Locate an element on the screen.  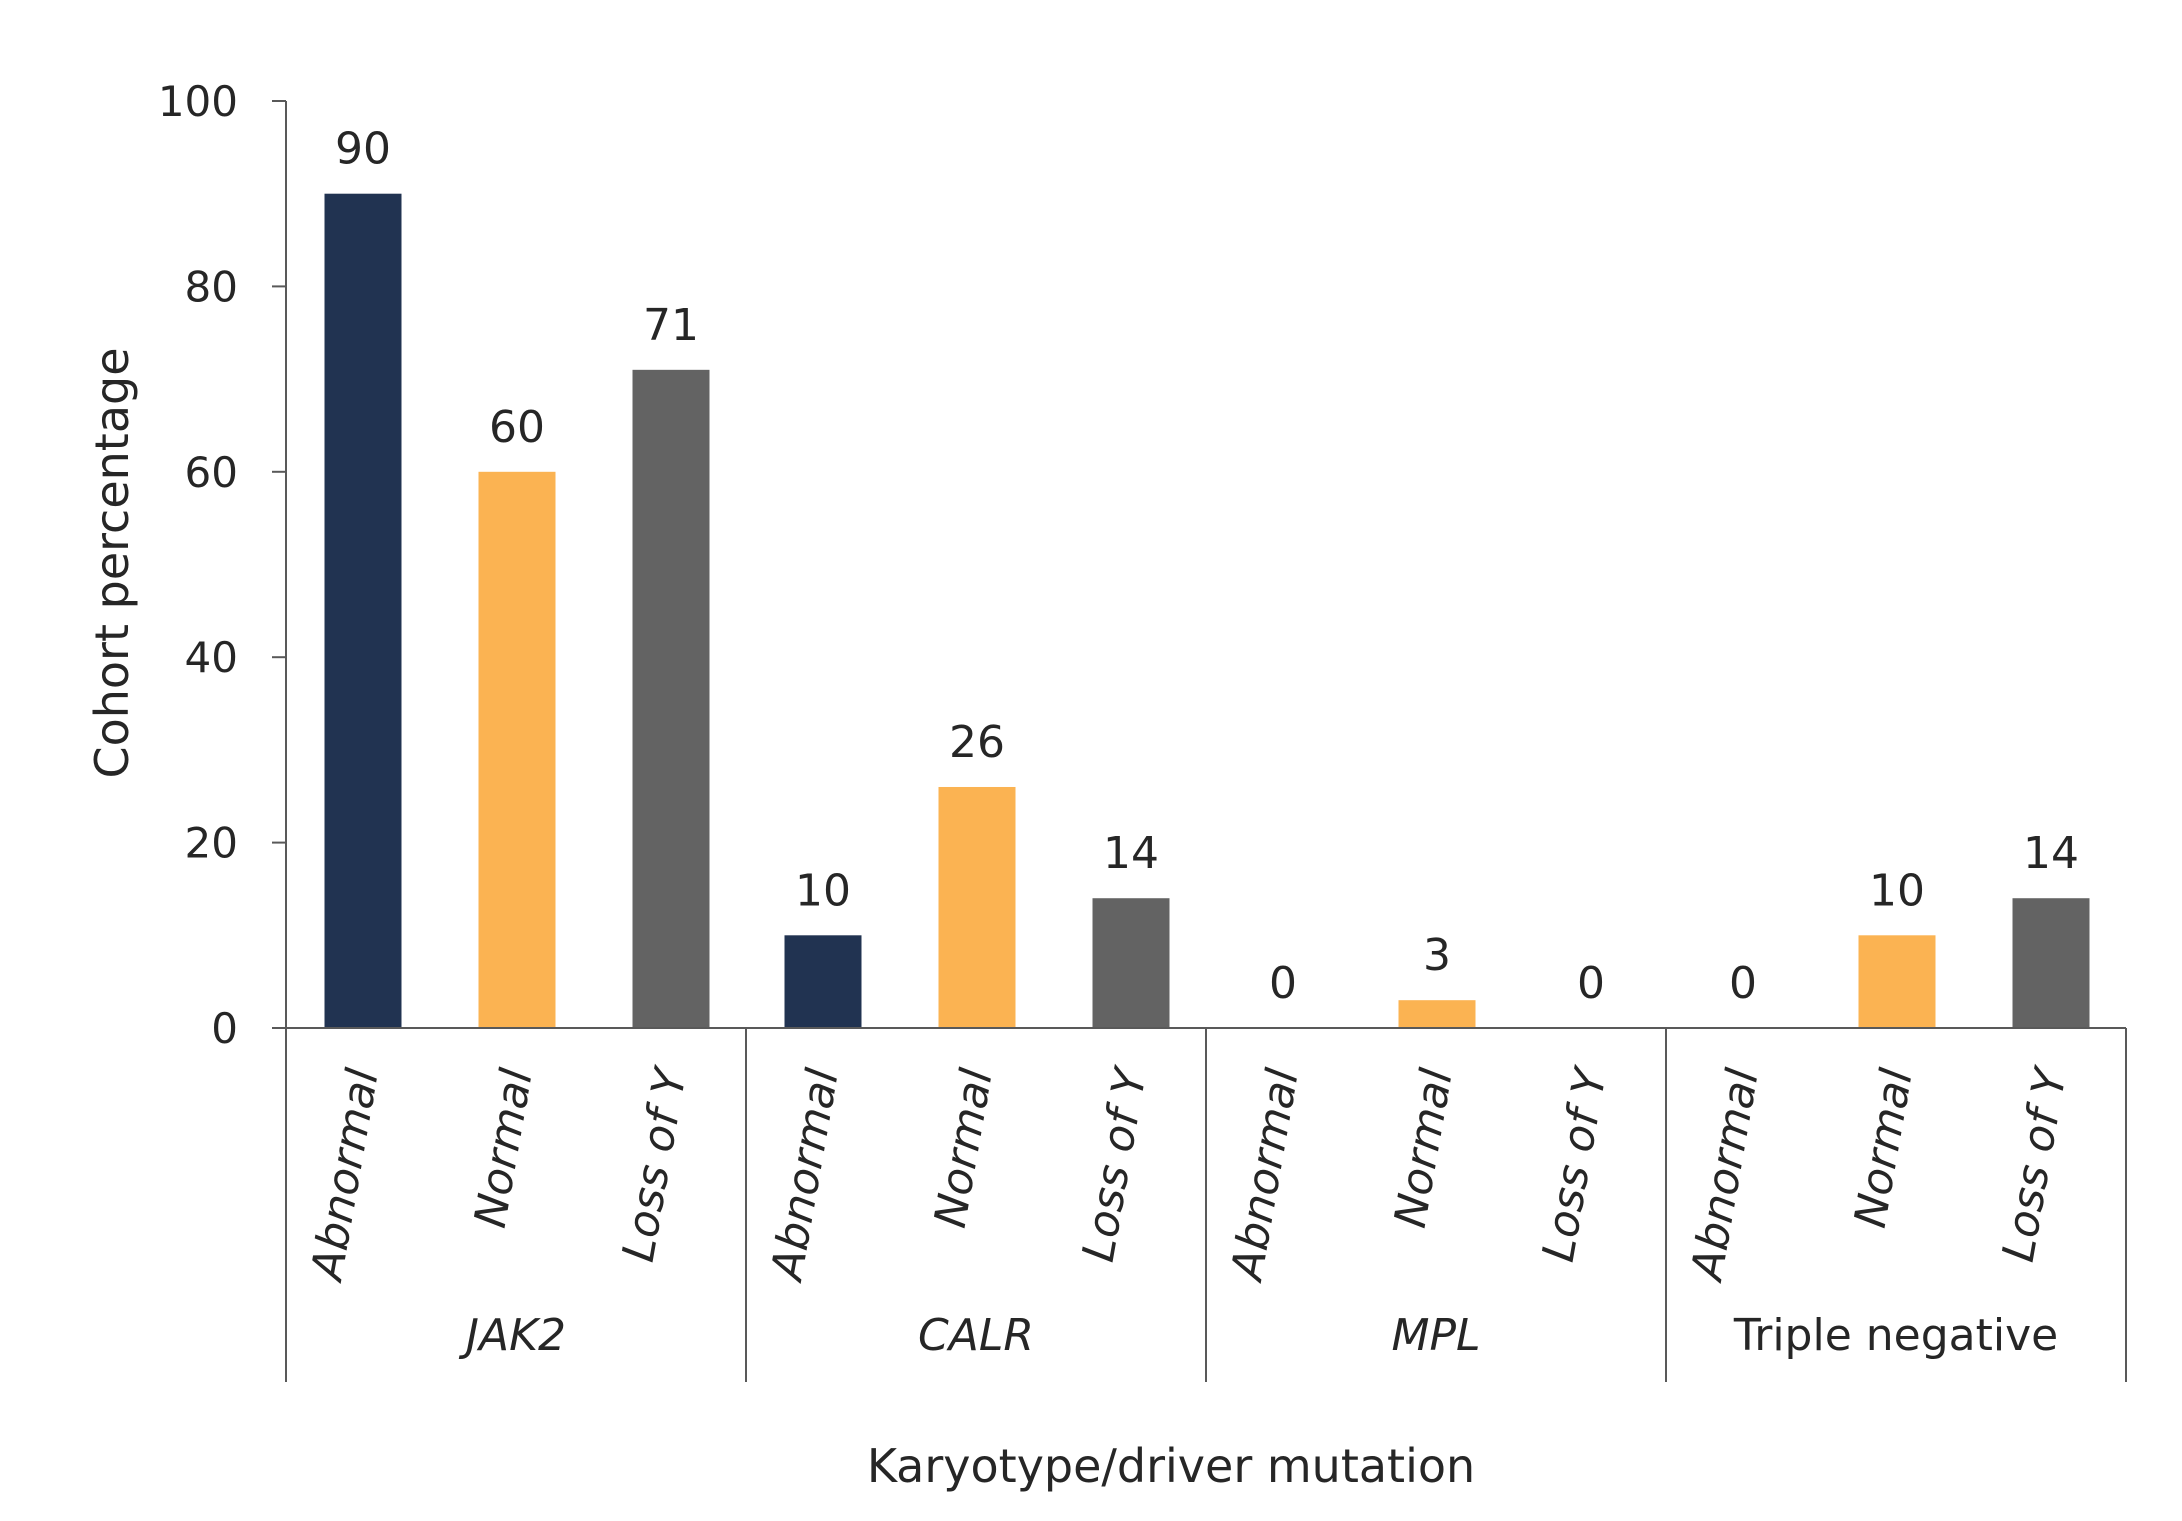
y-tick-label: 40 is located at coordinates (211, 657).